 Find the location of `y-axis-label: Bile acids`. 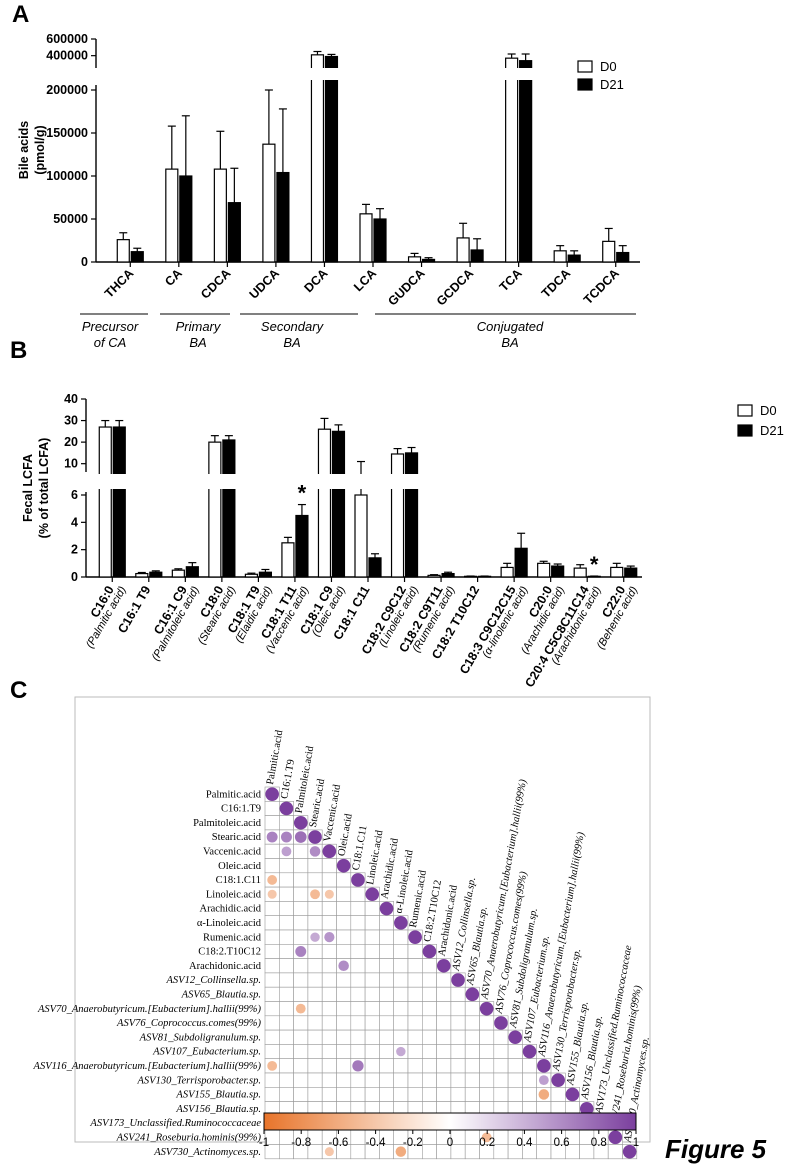

y-axis-label: Bile acids is located at coordinates (24, 150).